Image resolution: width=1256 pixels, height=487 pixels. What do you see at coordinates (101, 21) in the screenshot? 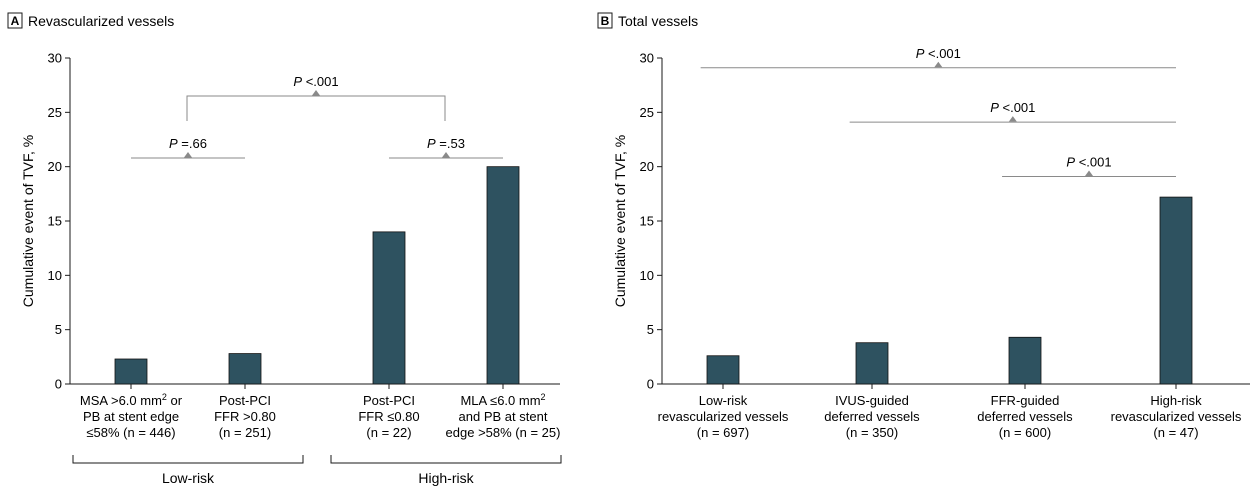
I see `panel-title: Revascularized vessels` at bounding box center [101, 21].